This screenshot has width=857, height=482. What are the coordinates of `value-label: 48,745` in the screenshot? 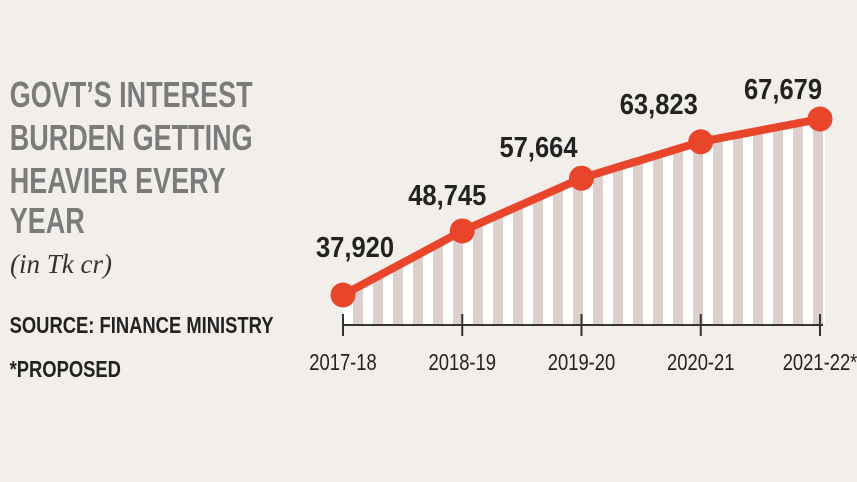 It's located at (447, 194).